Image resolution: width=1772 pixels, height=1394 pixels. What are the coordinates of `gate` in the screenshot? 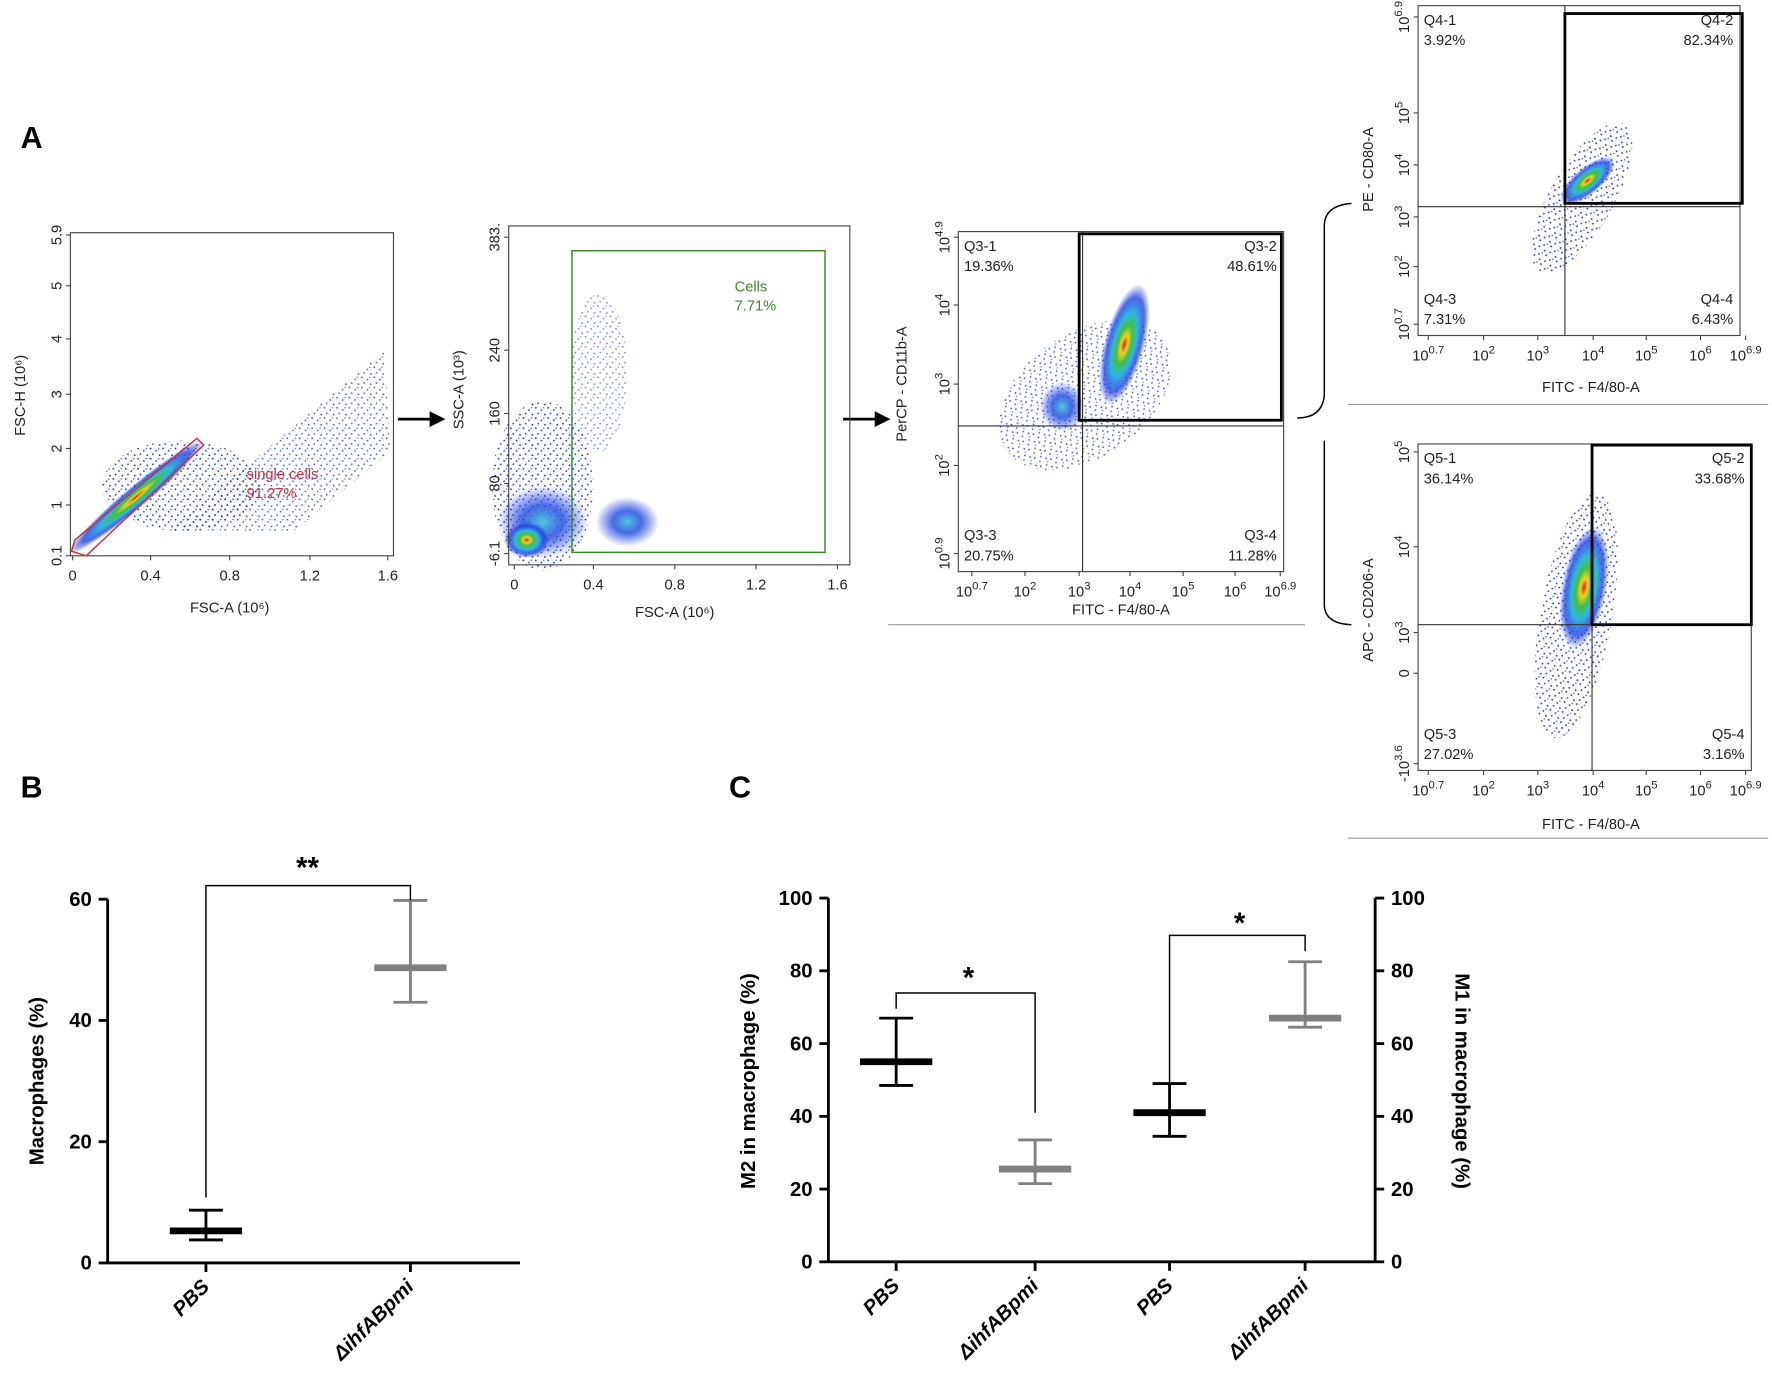 It's located at (698, 402).